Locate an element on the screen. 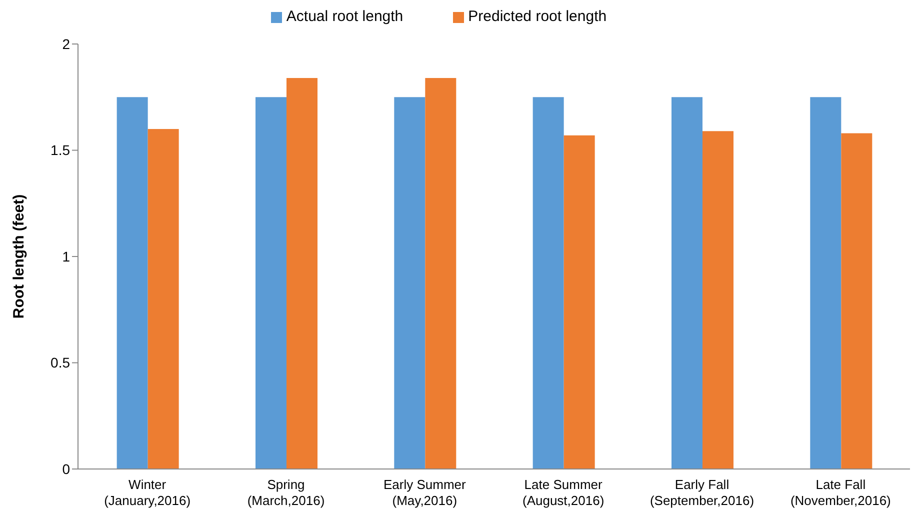 Image resolution: width=922 pixels, height=529 pixels. x-tick-label: Spring (March,2016) is located at coordinates (286, 492).